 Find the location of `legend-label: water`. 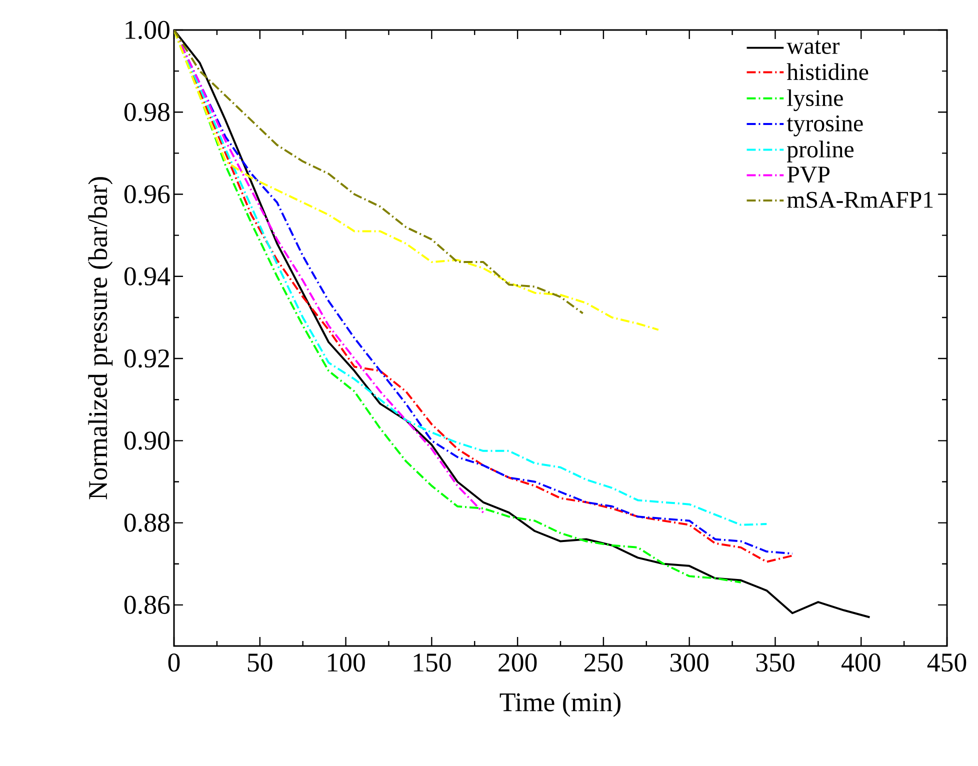

legend-label: water is located at coordinates (813, 47).